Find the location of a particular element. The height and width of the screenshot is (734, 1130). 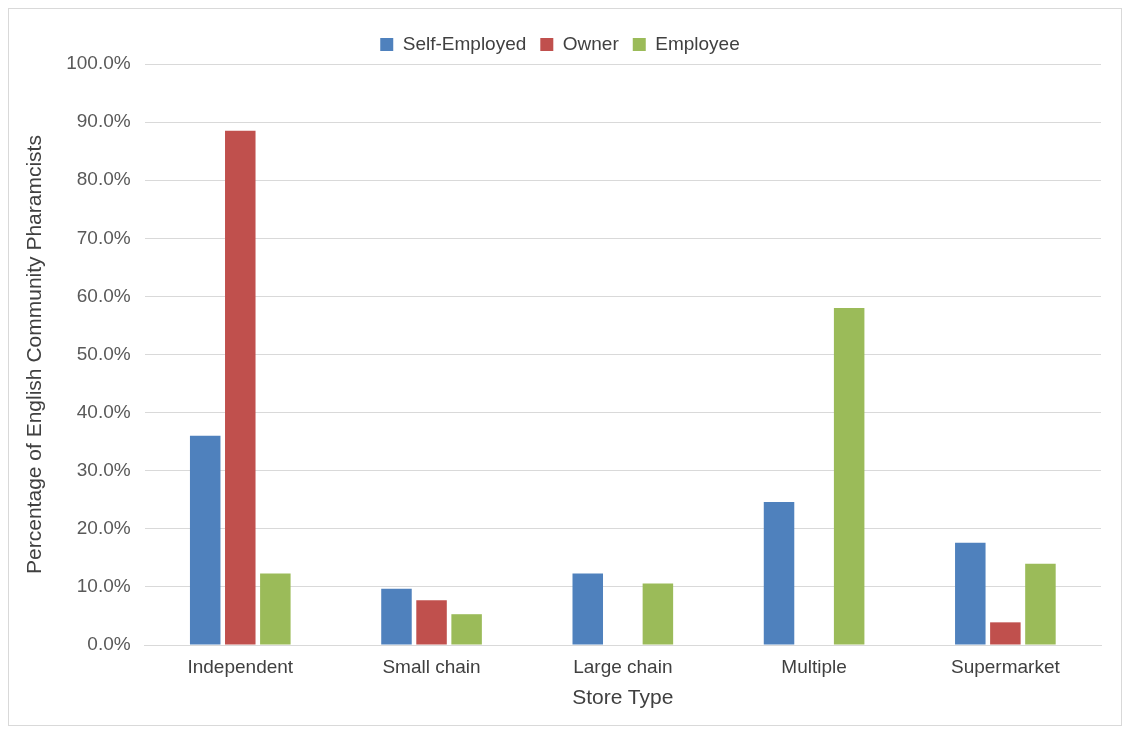

y-tick-label: 60.0% is located at coordinates (103, 295).